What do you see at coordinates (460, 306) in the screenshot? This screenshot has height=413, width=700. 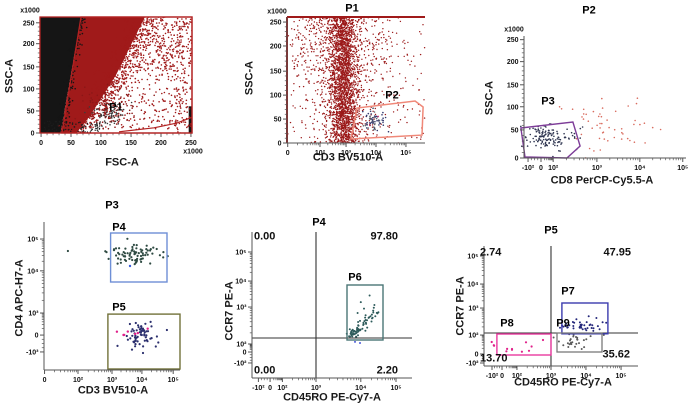 I see `plot6-ylabel: CCR7 PE-A` at bounding box center [460, 306].